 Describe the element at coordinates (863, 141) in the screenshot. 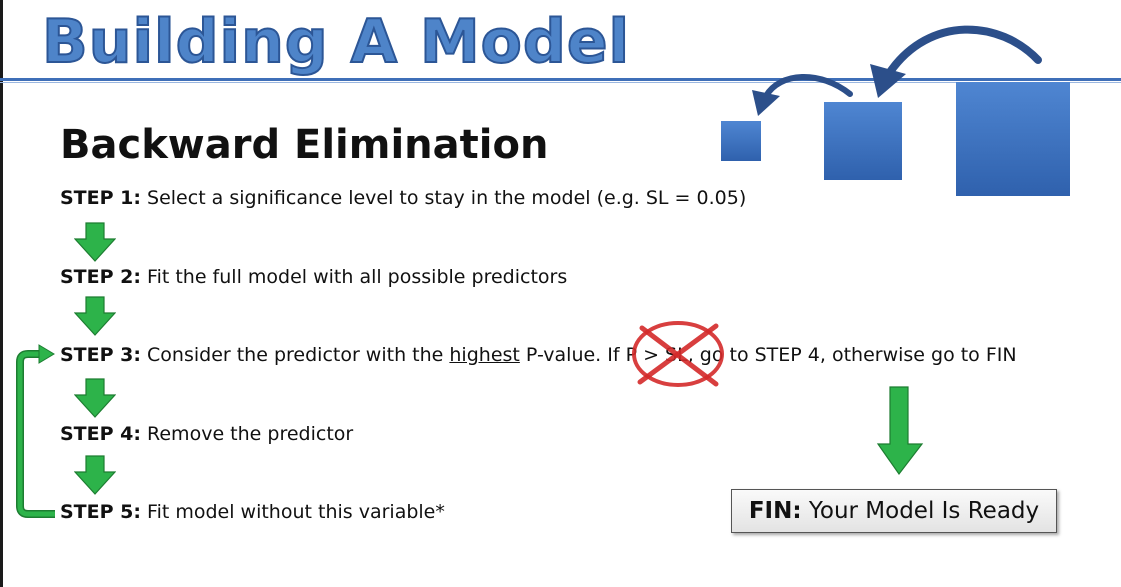

I see `medium-square` at that location.